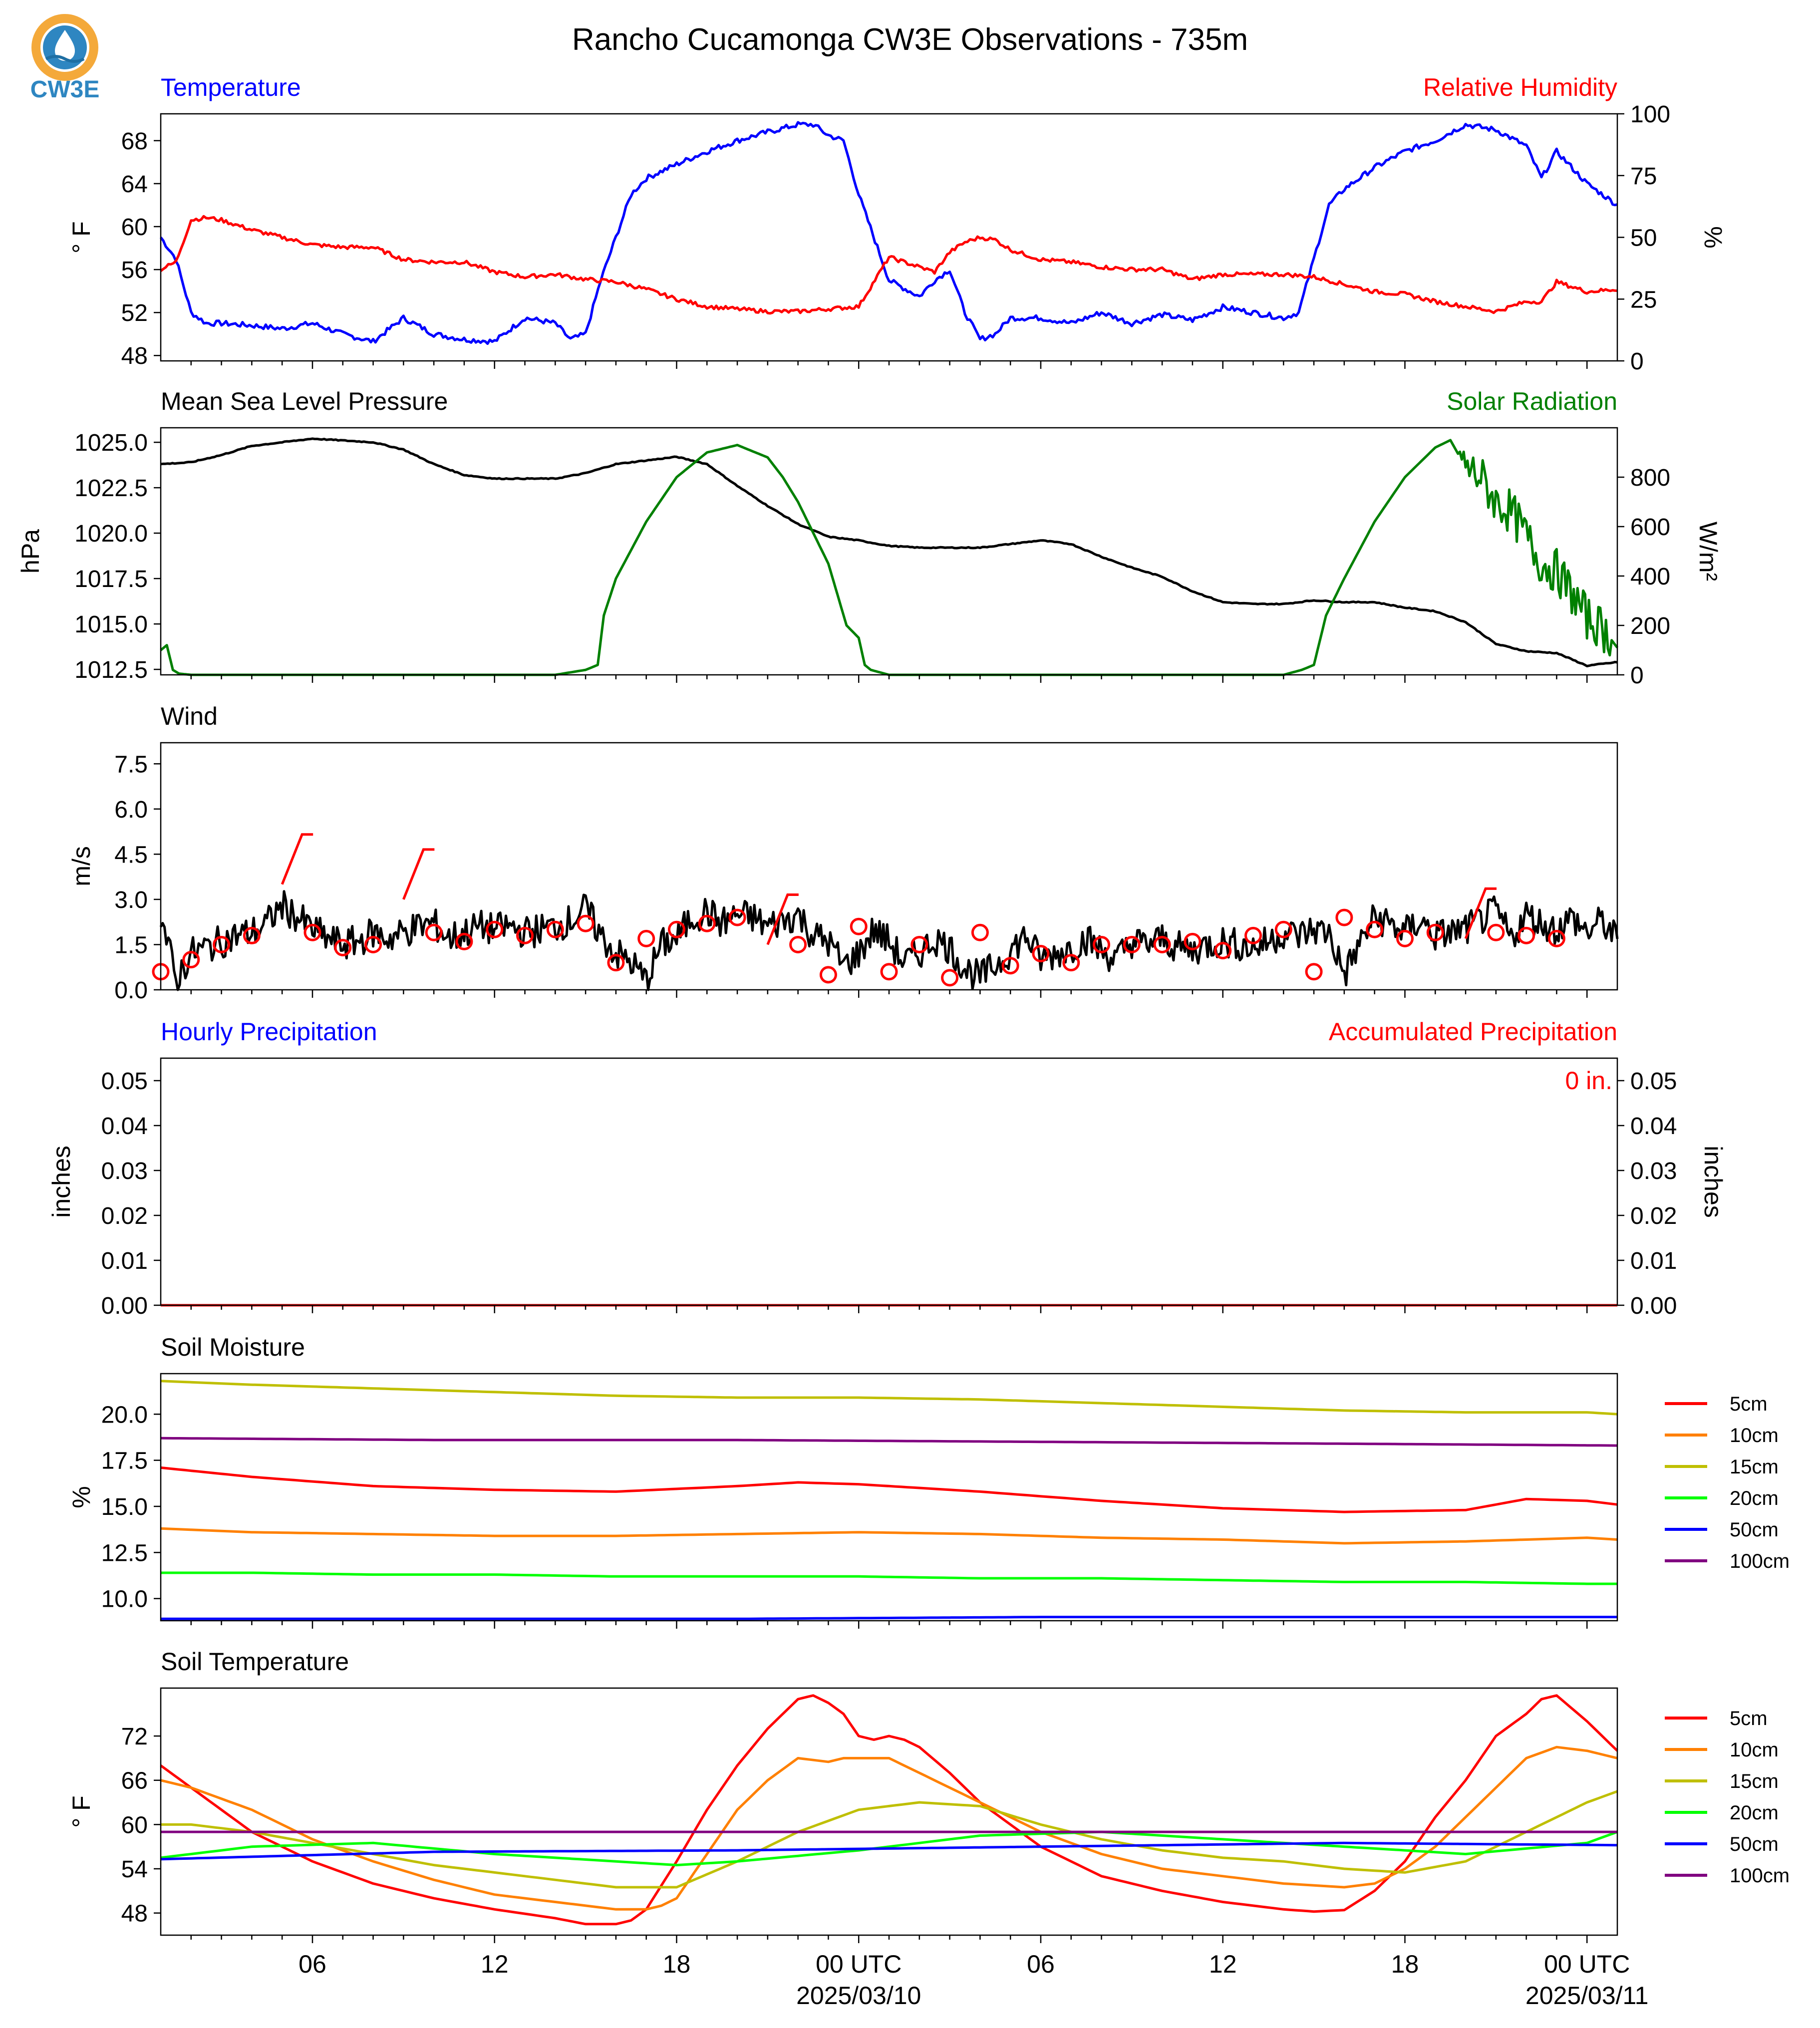 The image size is (1820, 2028). Describe the element at coordinates (111, 488) in the screenshot. I see `y-tick-label: 1022.5` at that location.